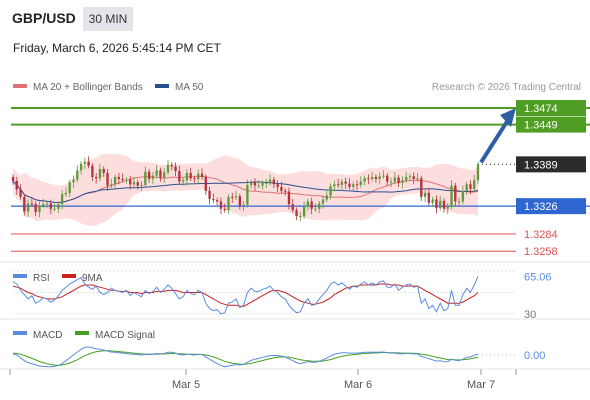  I want to click on rsi-current-value: 65.06, so click(538, 277).